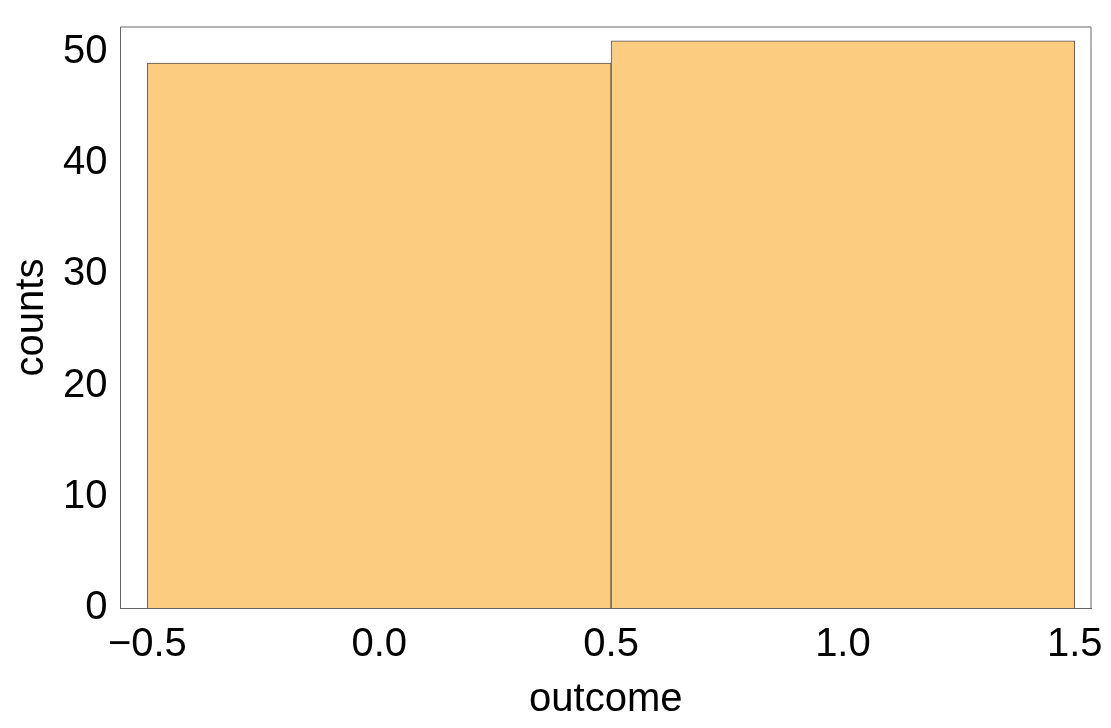 This screenshot has height=728, width=1111. Describe the element at coordinates (606, 697) in the screenshot. I see `x-axis-title: outcome` at that location.